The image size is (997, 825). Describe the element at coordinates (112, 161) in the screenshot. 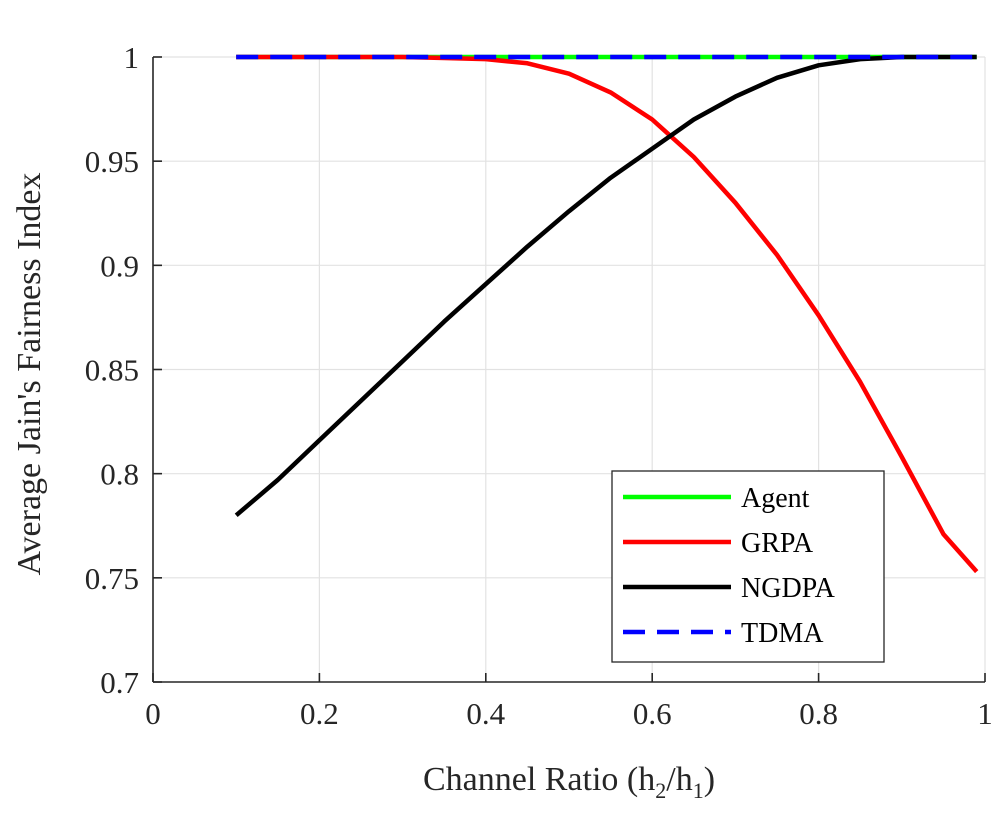

I see `y-tick-label: 0.95` at that location.